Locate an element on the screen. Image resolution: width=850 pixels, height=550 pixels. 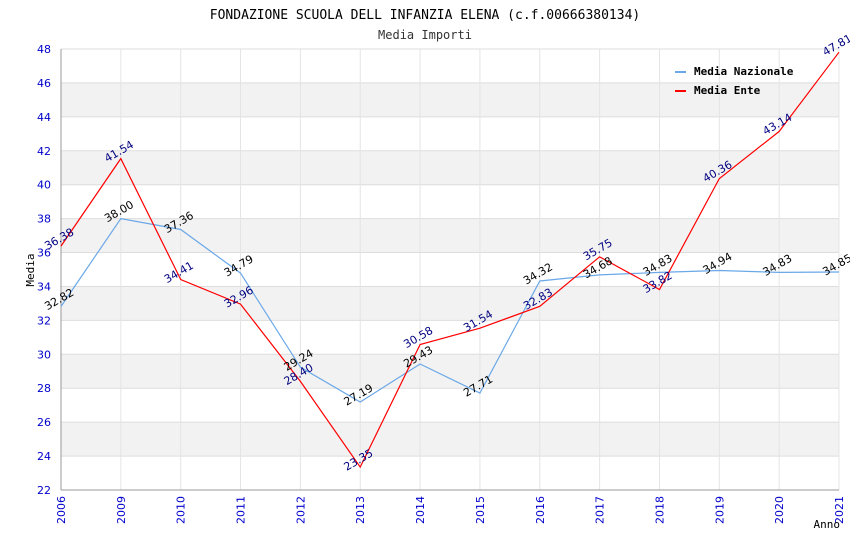
data-label-ente: 47.81 is located at coordinates (835, 45).